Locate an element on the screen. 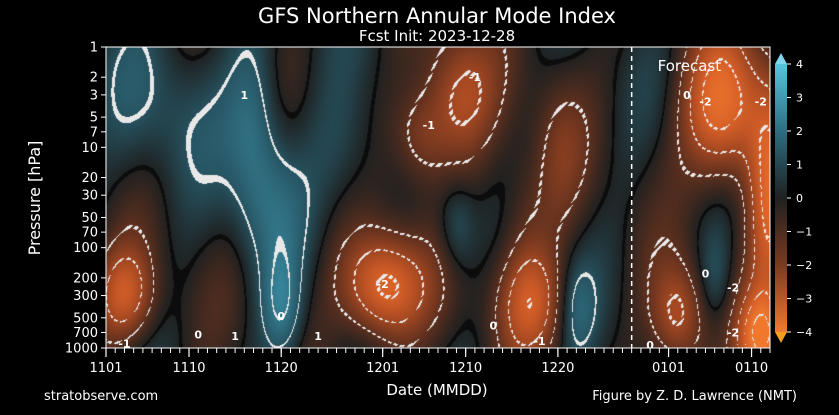  chart-subtitle: Fcst Init: 2023-12-28 is located at coordinates (437, 36).